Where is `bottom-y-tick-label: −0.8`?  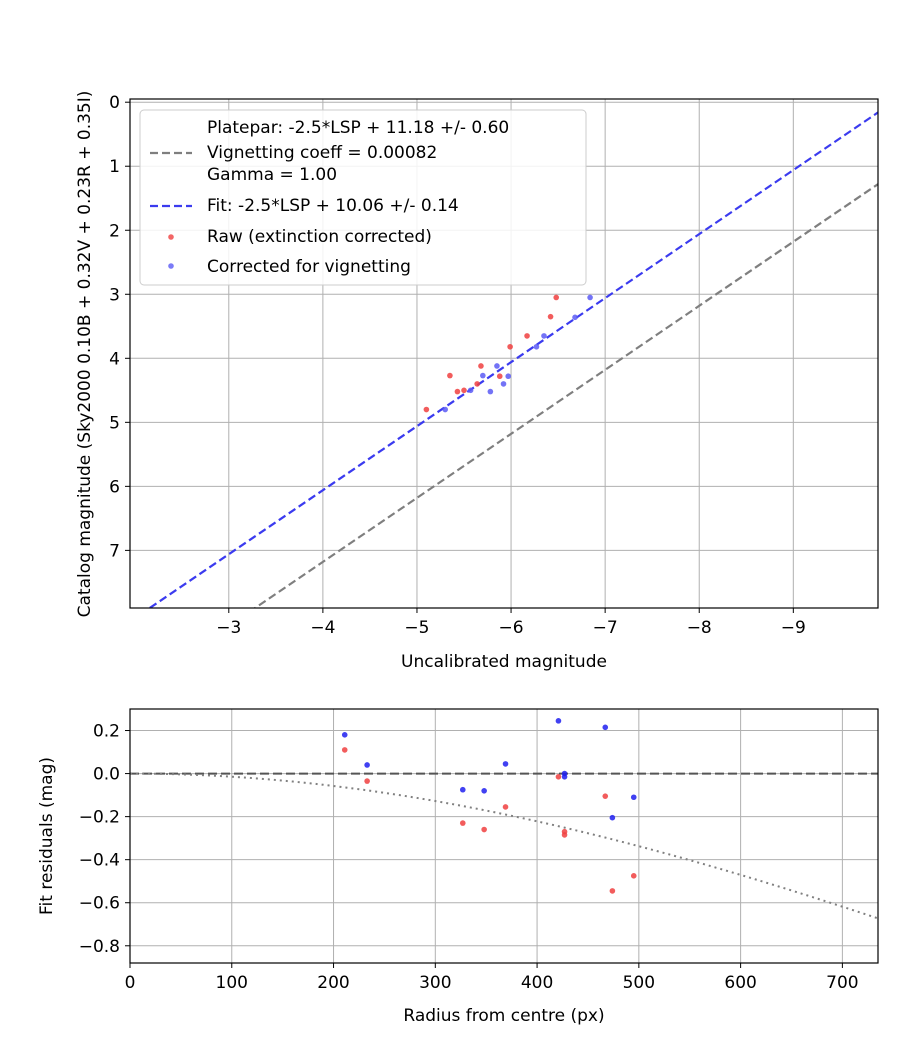
bottom-y-tick-label: −0.8 is located at coordinates (99, 947).